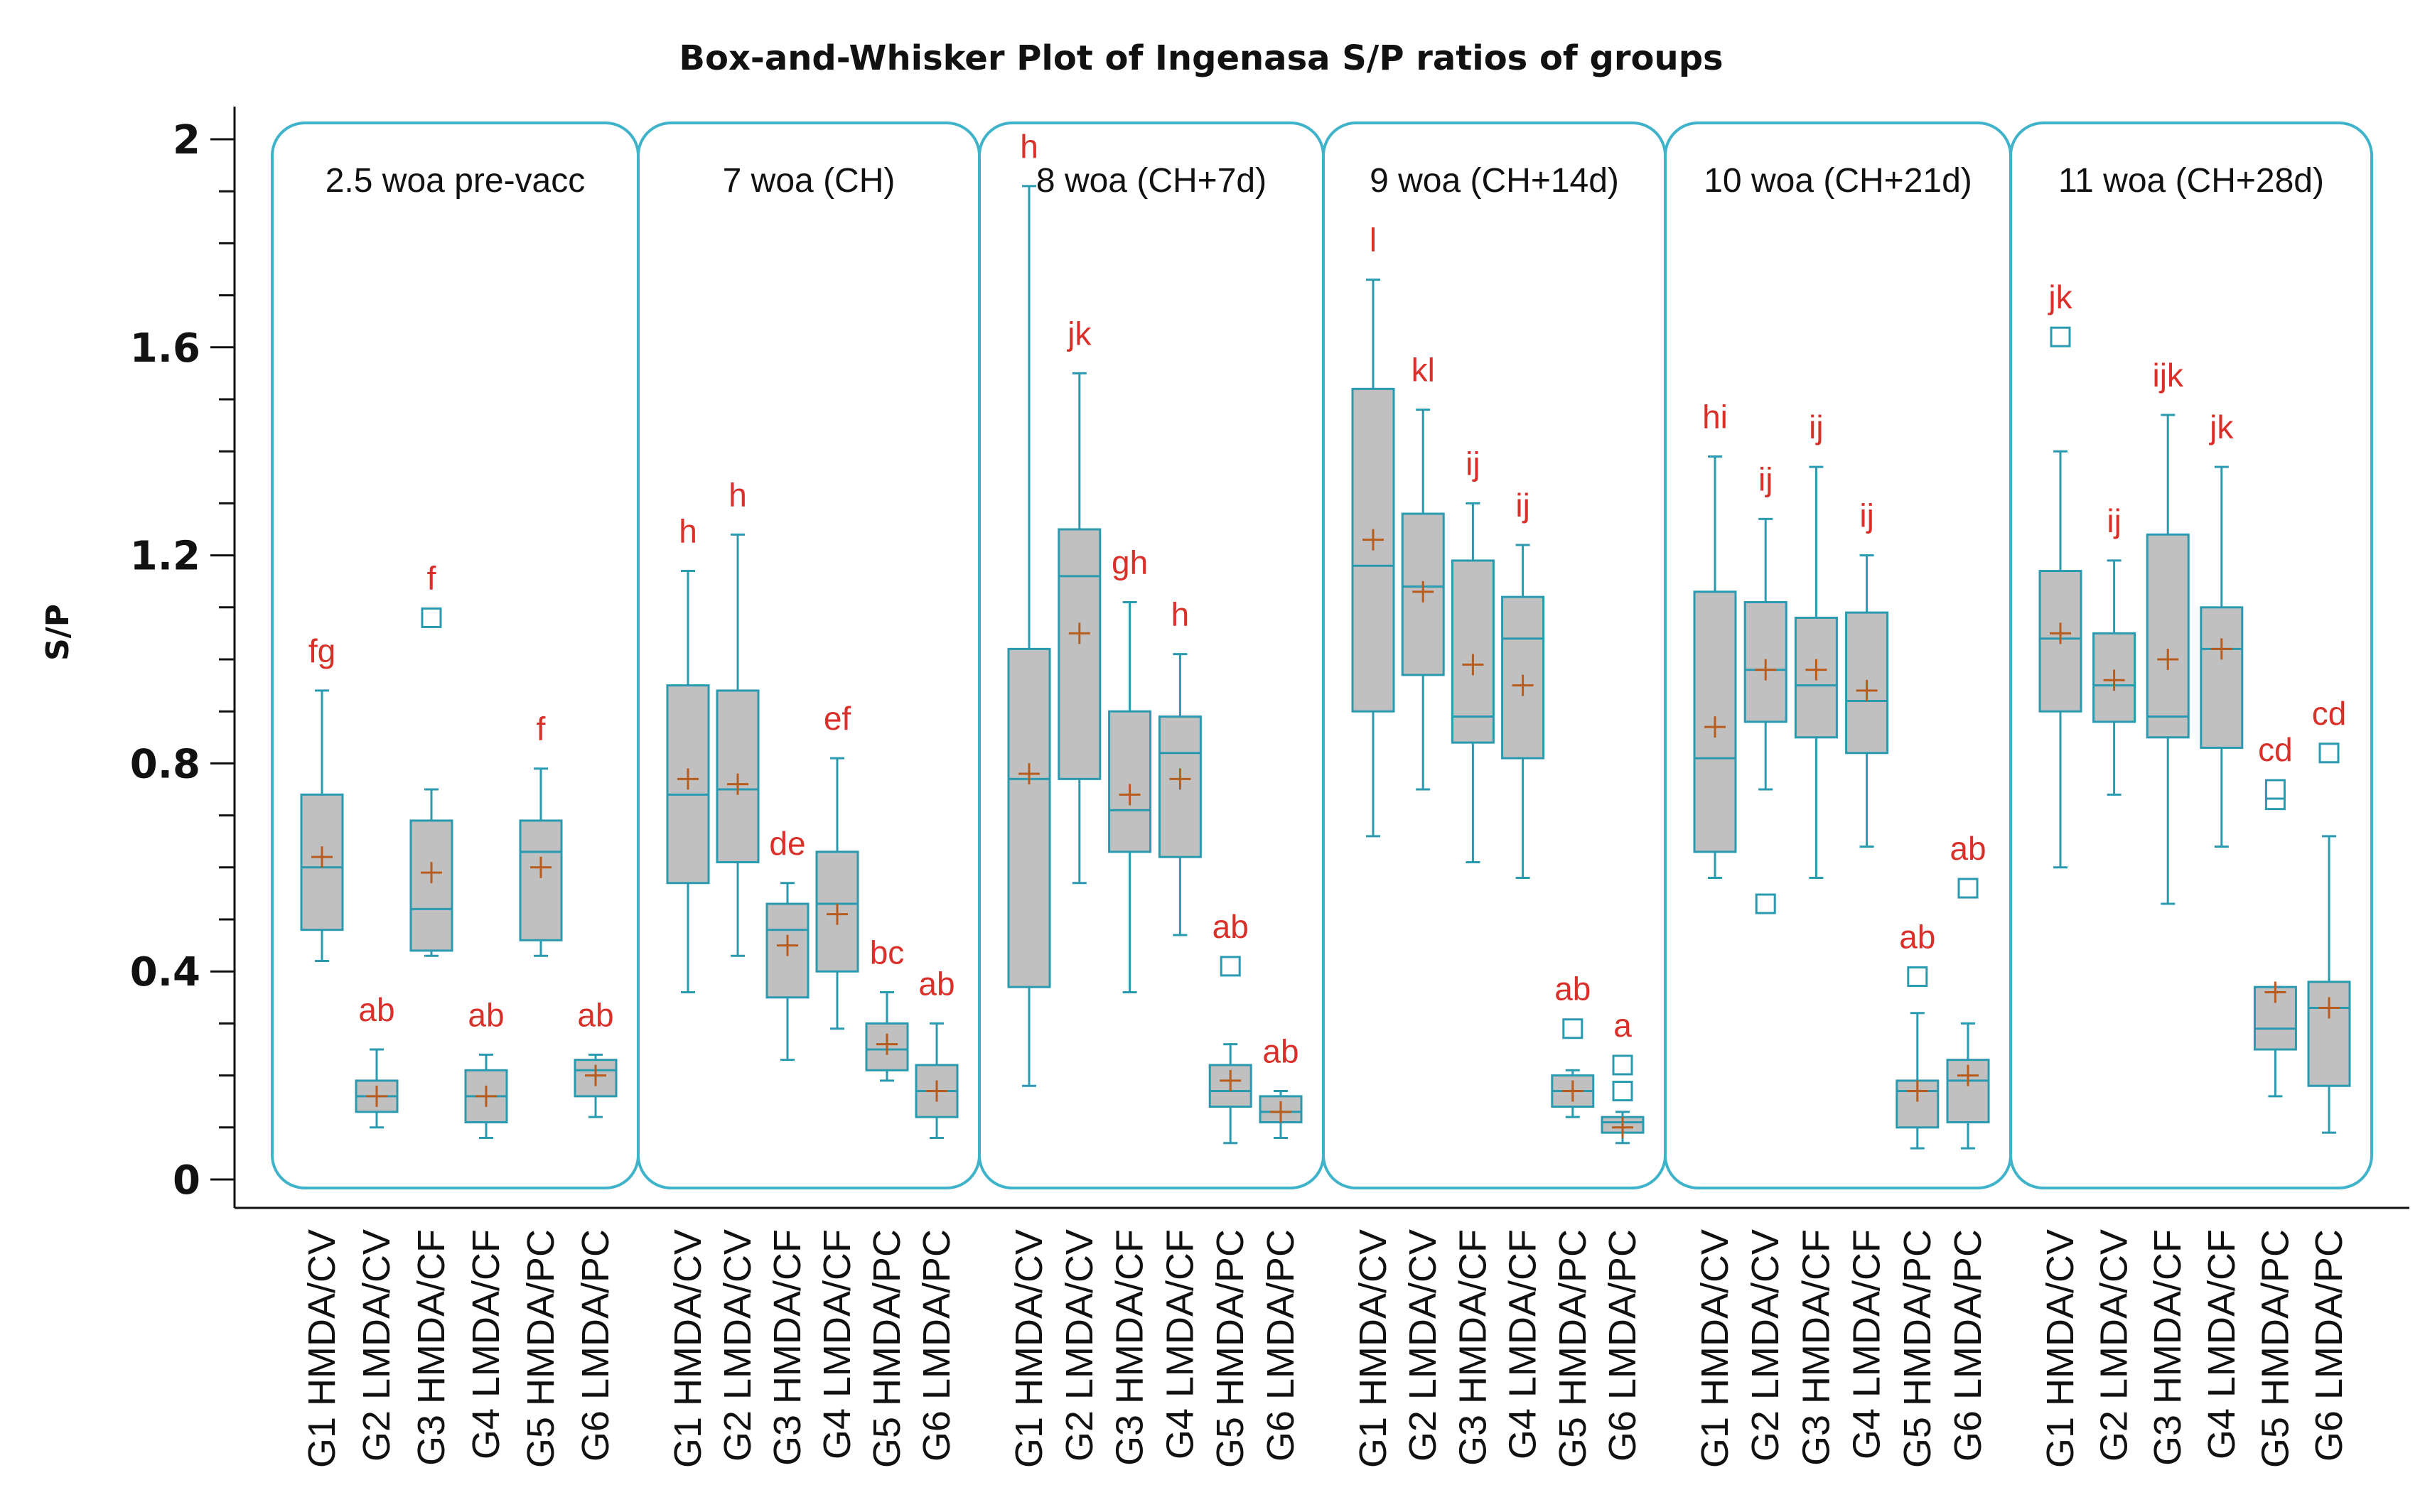 This screenshot has height=1512, width=2425. Describe the element at coordinates (431, 577) in the screenshot. I see `significance-letter: f` at that location.